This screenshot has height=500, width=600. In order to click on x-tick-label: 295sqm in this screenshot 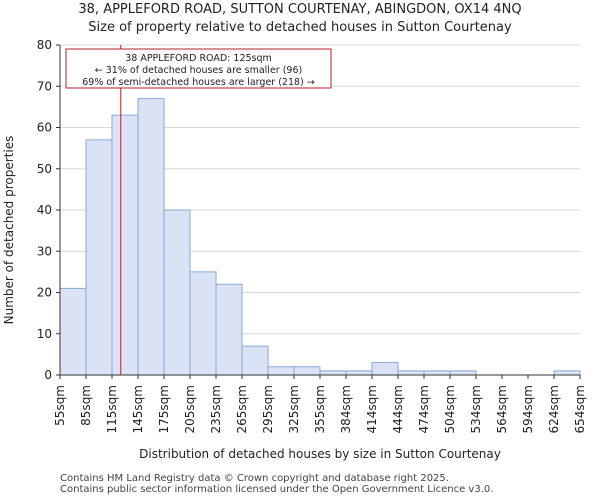, I will do `click(268, 409)`.